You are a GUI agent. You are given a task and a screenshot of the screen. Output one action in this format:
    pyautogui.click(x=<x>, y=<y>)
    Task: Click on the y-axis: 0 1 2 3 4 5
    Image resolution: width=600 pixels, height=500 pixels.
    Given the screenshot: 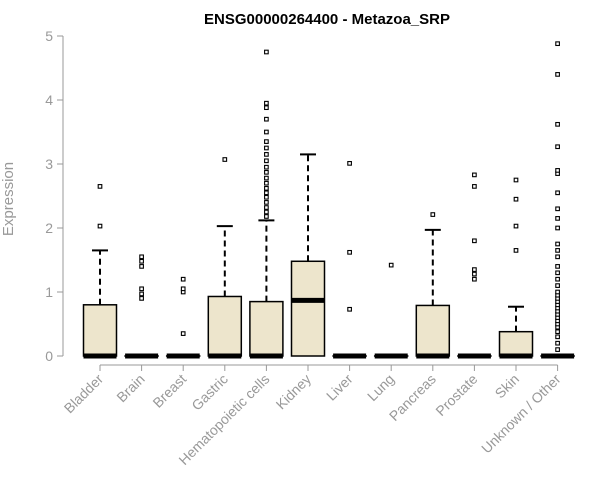 What is the action you would take?
    pyautogui.click(x=54, y=196)
    